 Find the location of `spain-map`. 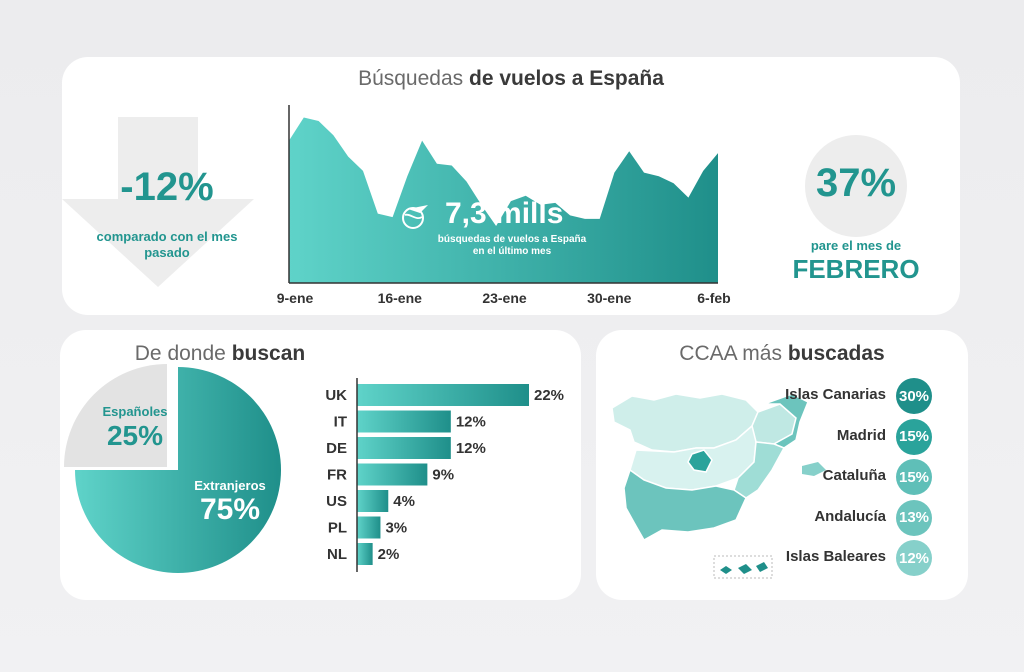

spain-map is located at coordinates (718, 486).